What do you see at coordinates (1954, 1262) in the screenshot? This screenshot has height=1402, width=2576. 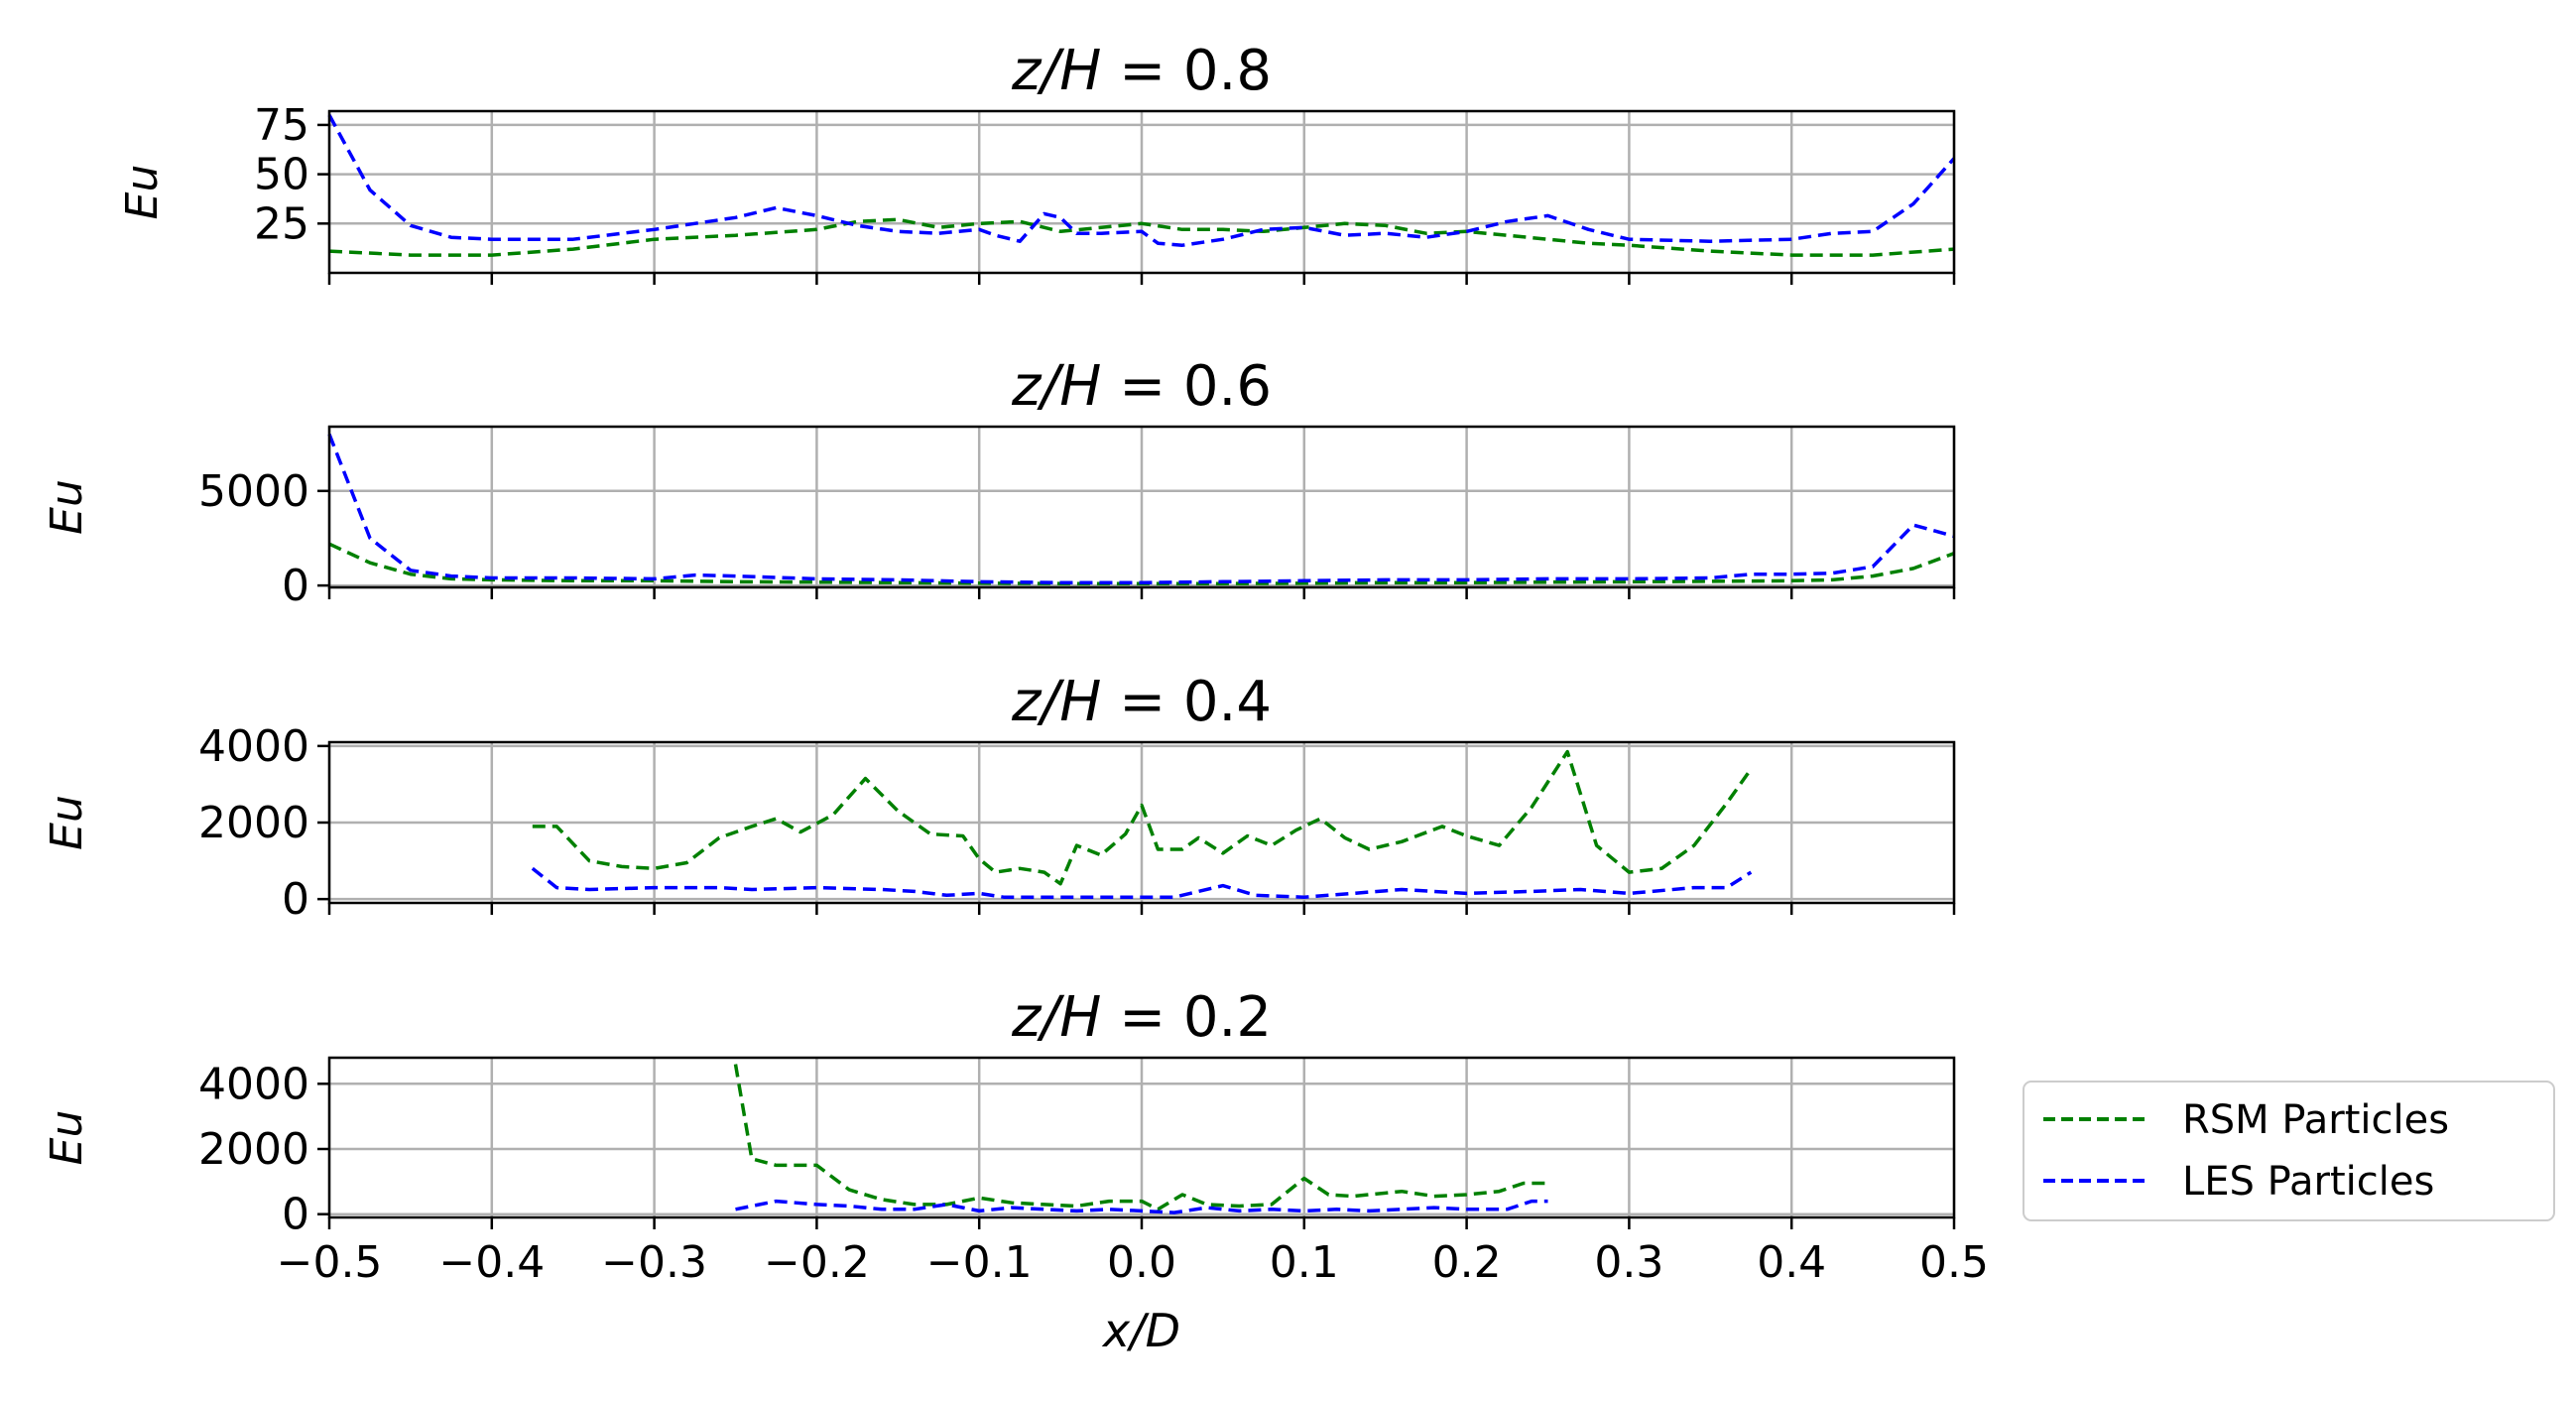 I see `x-tick-label: 0.5` at bounding box center [1954, 1262].